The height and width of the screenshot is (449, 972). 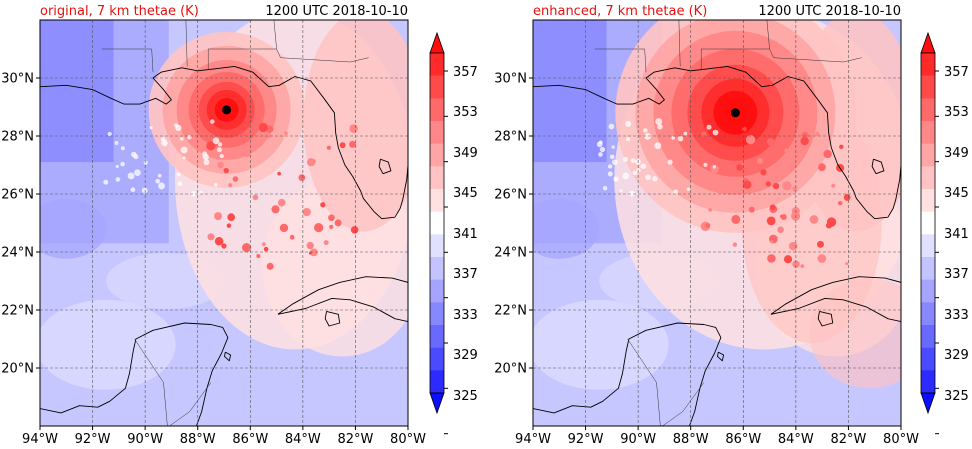 What do you see at coordinates (829, 11) in the screenshot?
I see `panel-title-right: 1200 UTC 2018-10-10` at bounding box center [829, 11].